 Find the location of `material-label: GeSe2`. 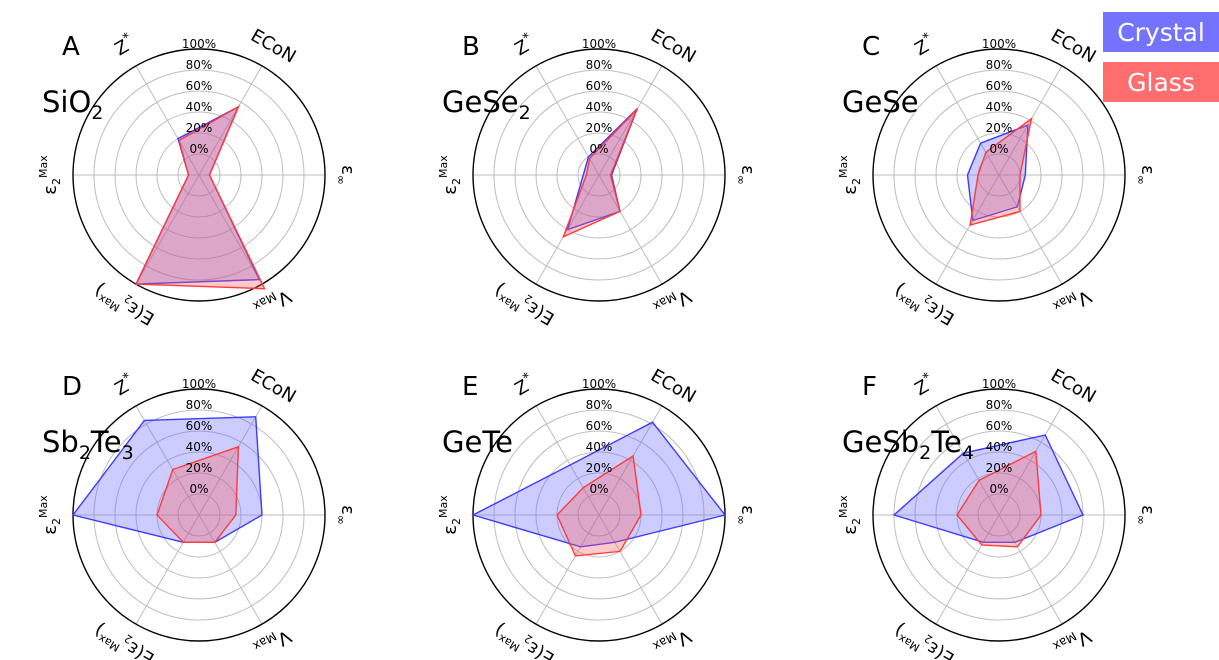

material-label: GeSe2 is located at coordinates (486, 104).